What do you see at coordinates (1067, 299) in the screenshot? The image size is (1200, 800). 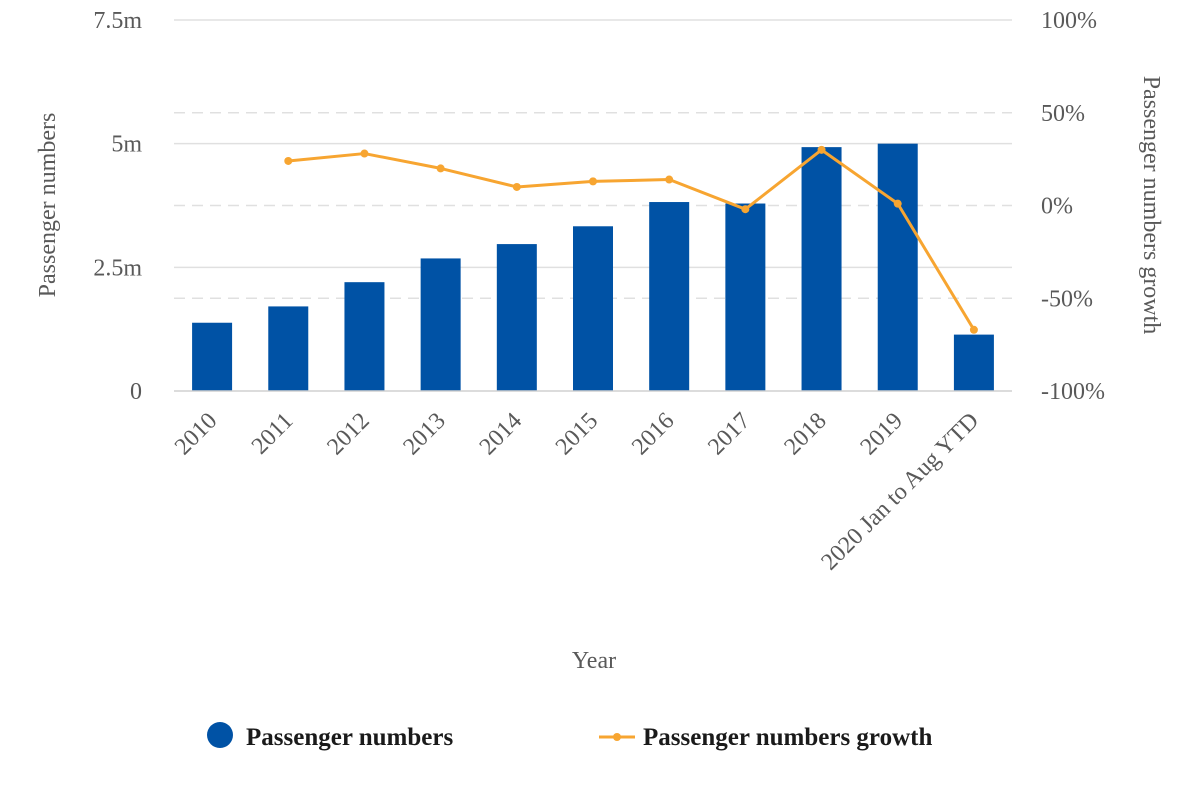 I see `y2-tick-label: -50%` at bounding box center [1067, 299].